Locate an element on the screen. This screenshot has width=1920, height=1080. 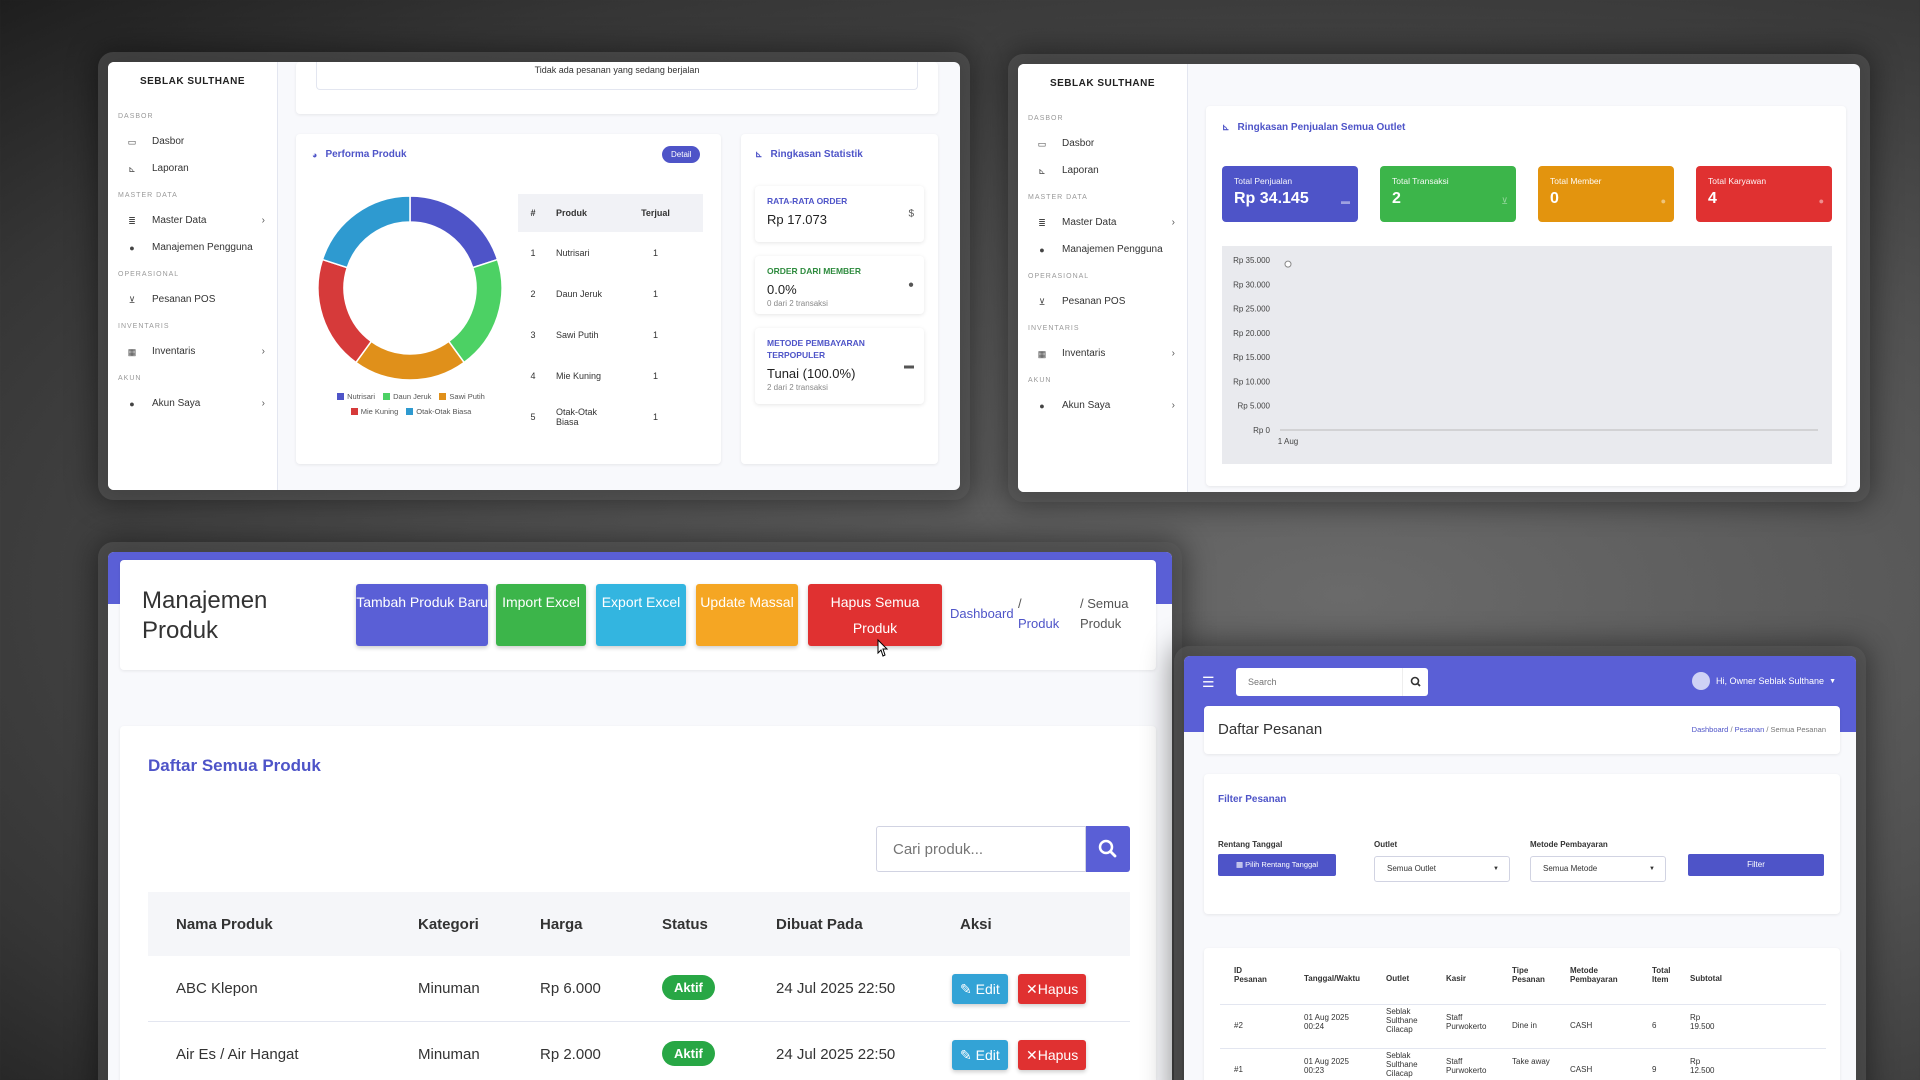
cell: Nutrisari is located at coordinates (573, 252).